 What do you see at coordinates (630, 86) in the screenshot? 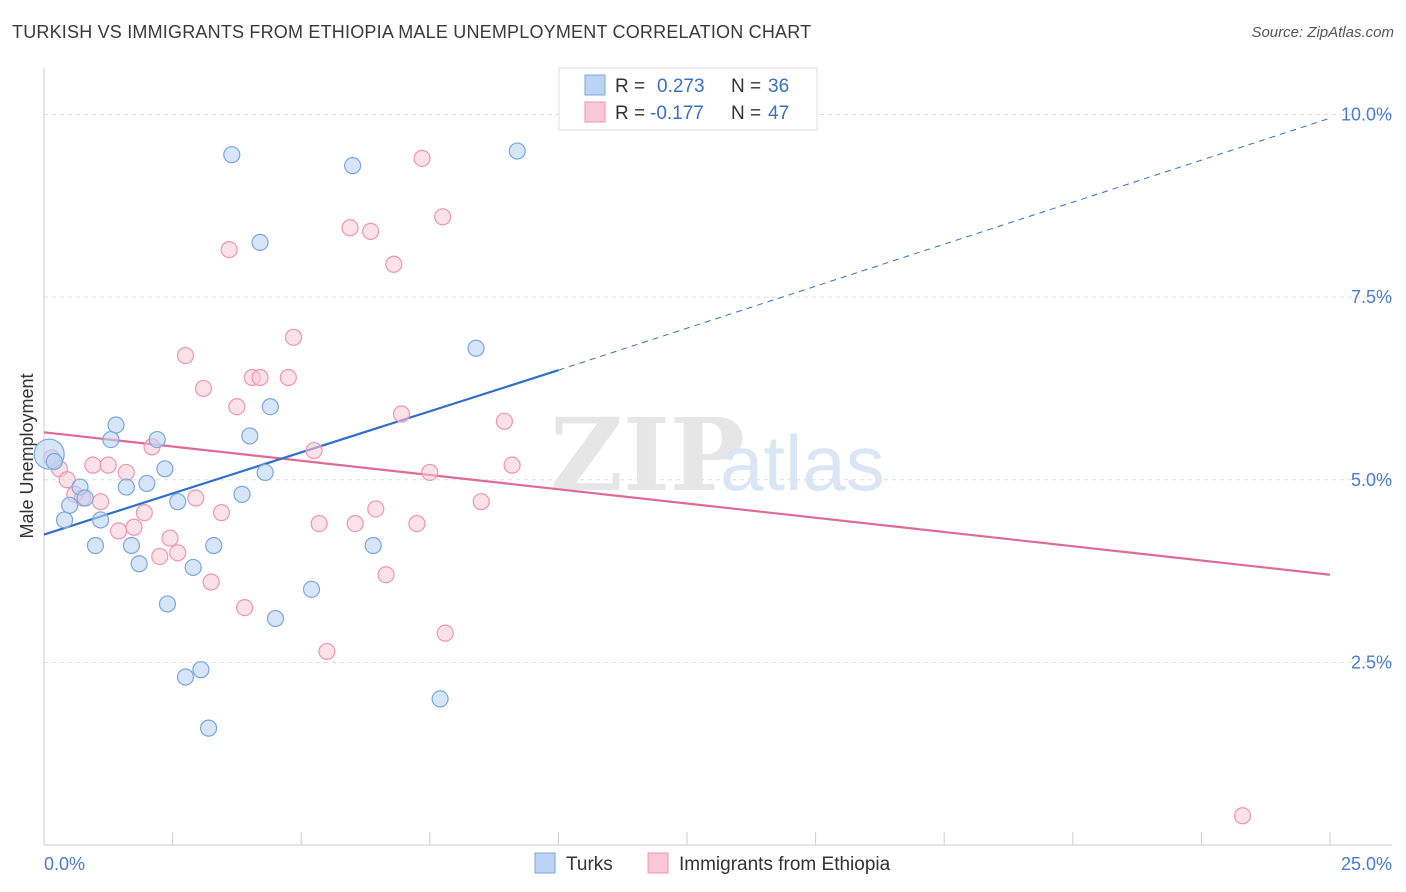
I see `legend-r-label-turks: R =` at bounding box center [630, 86].